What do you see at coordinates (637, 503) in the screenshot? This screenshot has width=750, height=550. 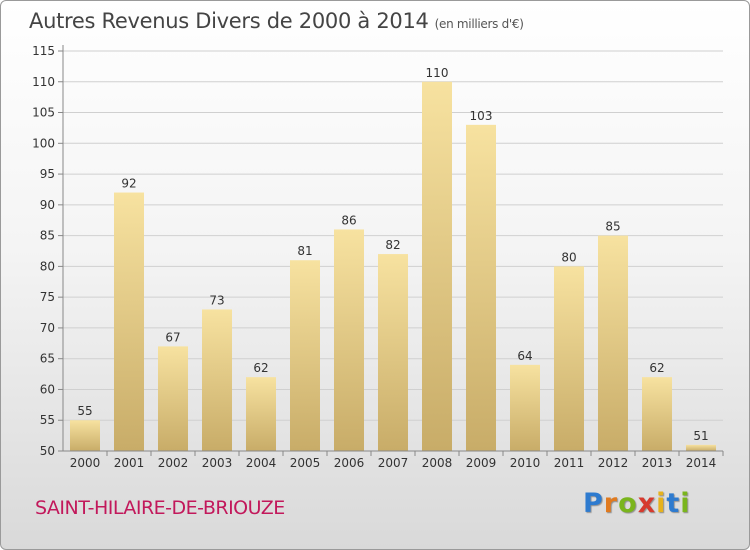 I see `proxiti-logo: Proxiti` at bounding box center [637, 503].